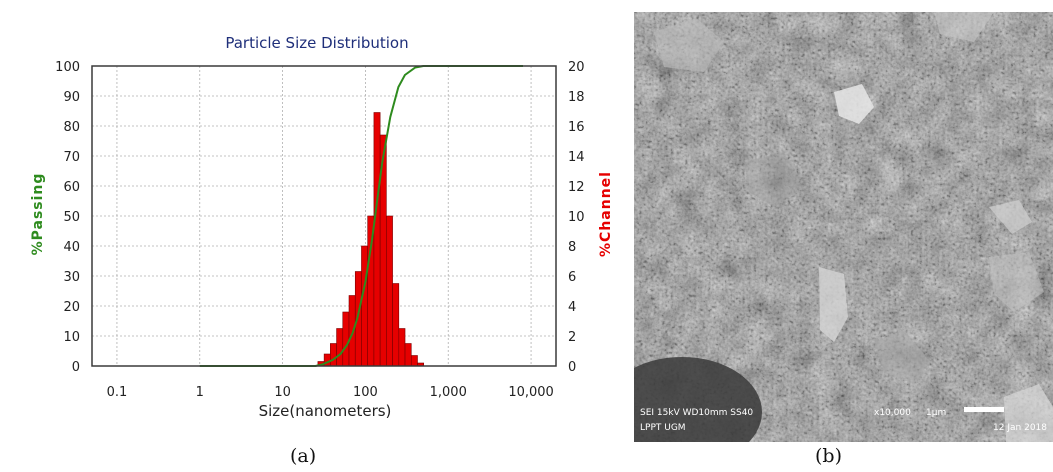 The image size is (1053, 472). Describe the element at coordinates (371, 240) in the screenshot. I see `channel-bars` at that location.